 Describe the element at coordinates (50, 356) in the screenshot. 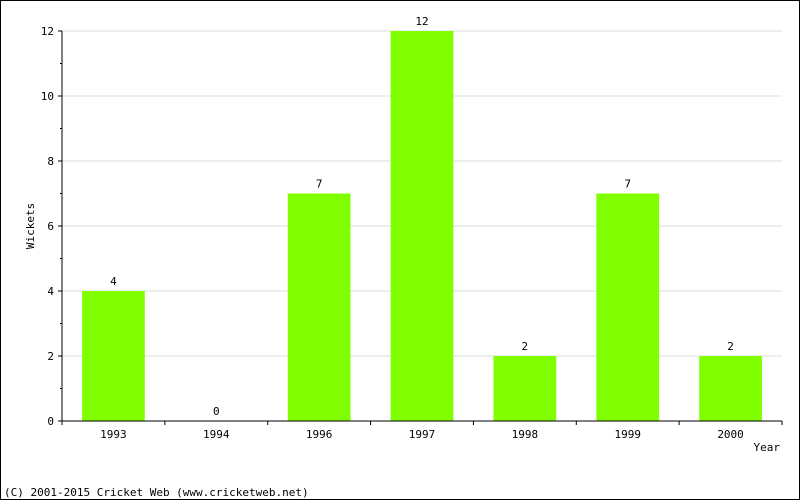

I see `y-tick-label: 2` at that location.